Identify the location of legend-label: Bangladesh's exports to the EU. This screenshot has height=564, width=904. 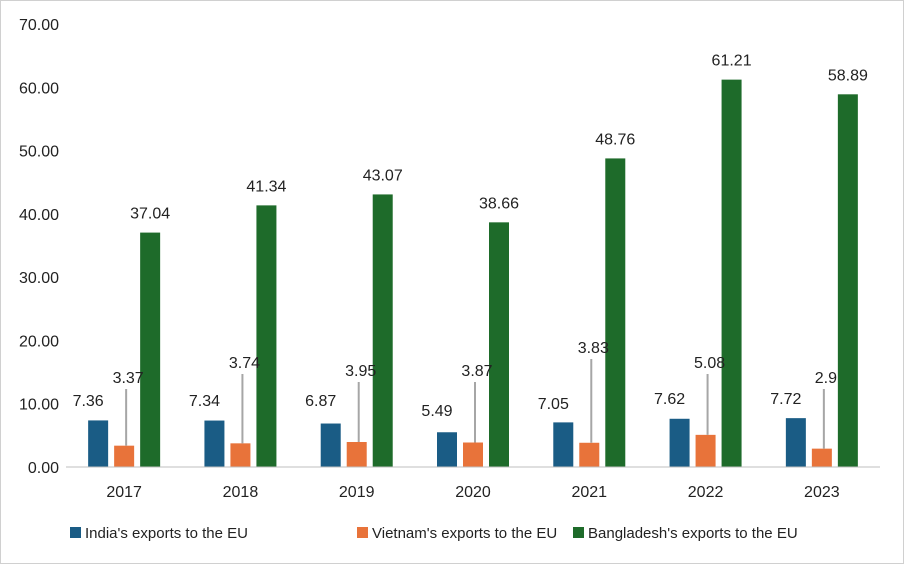
(693, 533).